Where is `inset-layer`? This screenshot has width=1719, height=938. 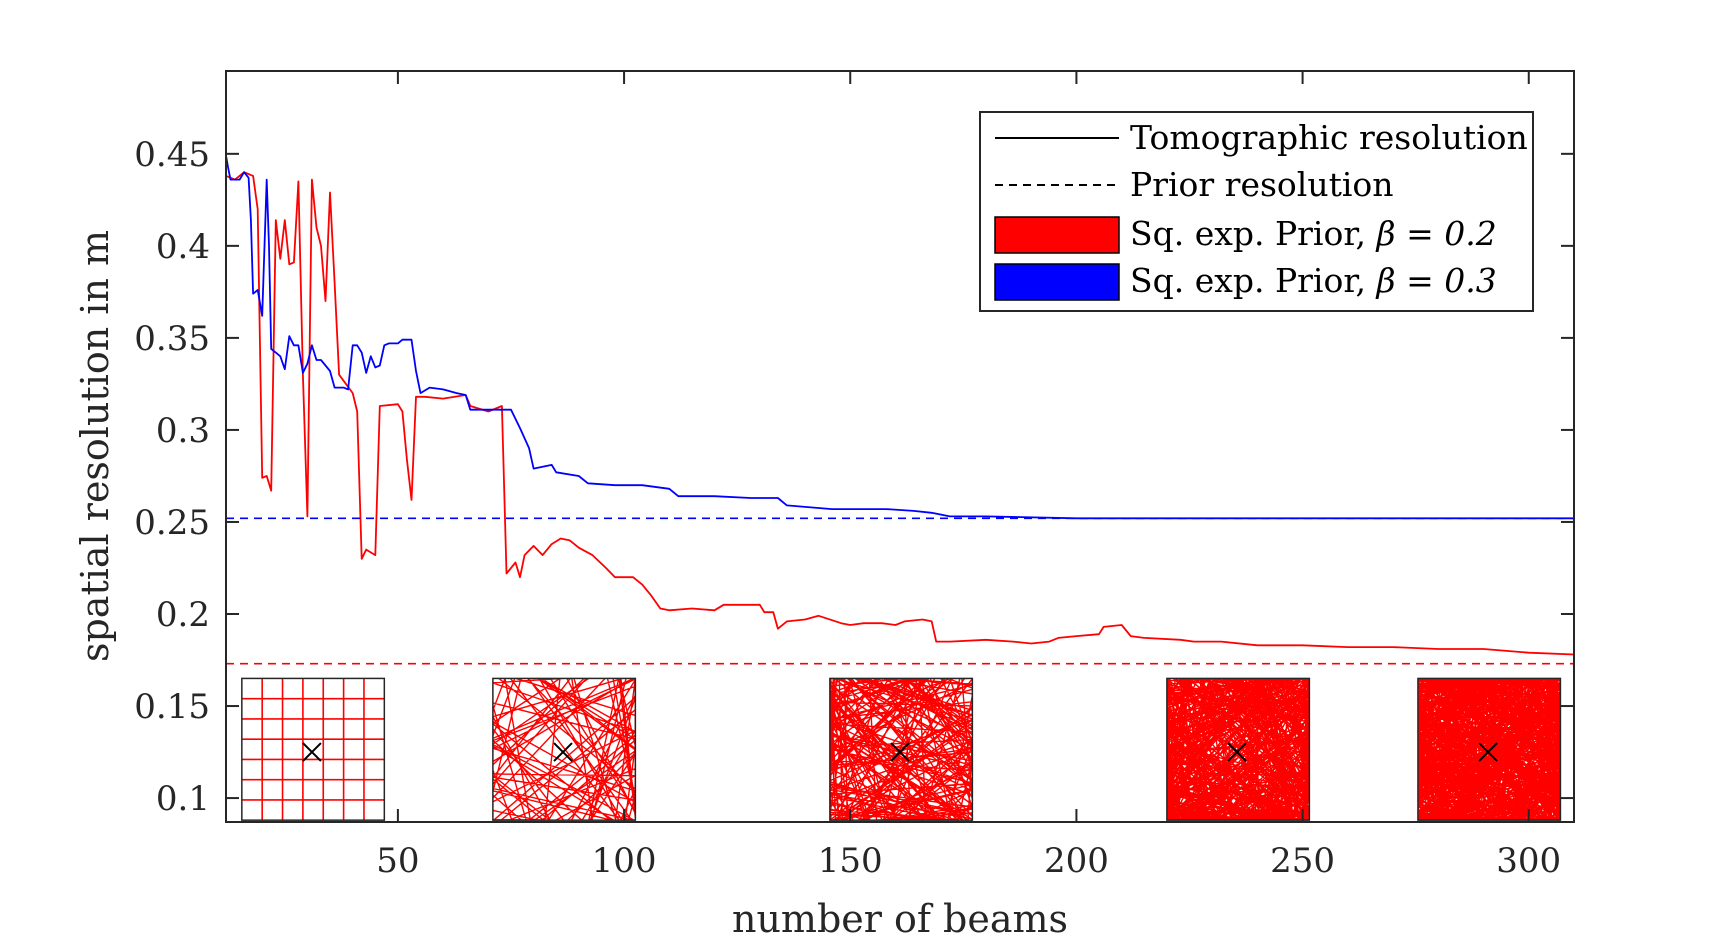 inset-layer is located at coordinates (901, 749).